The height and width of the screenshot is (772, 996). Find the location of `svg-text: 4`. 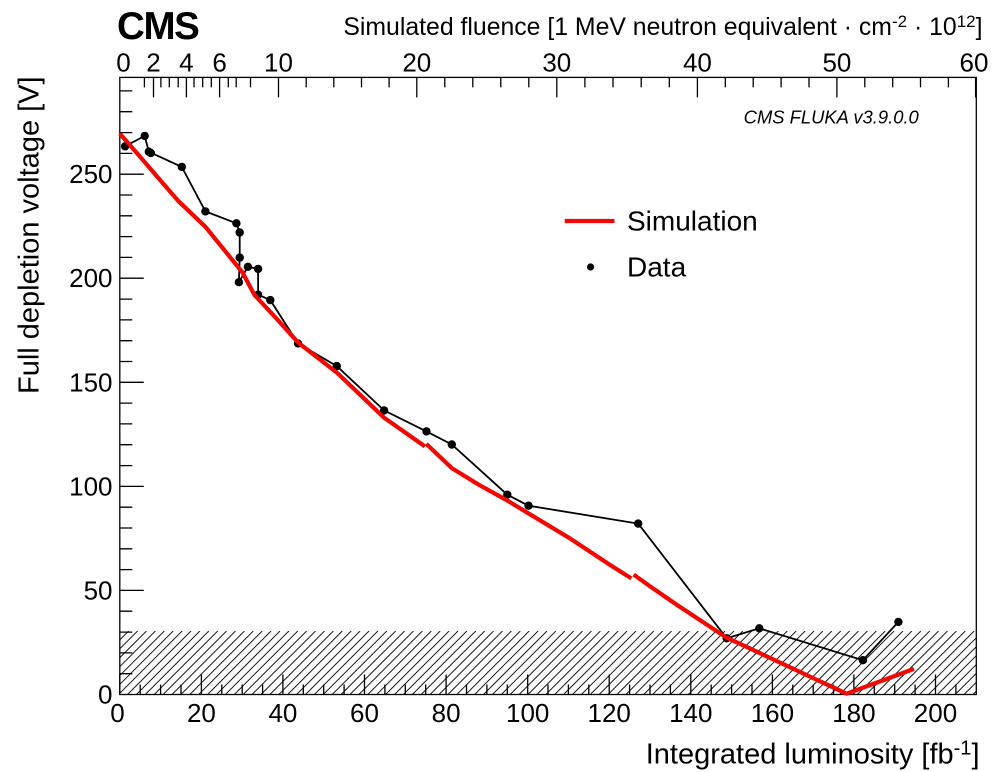

svg-text: 4 is located at coordinates (186, 63).